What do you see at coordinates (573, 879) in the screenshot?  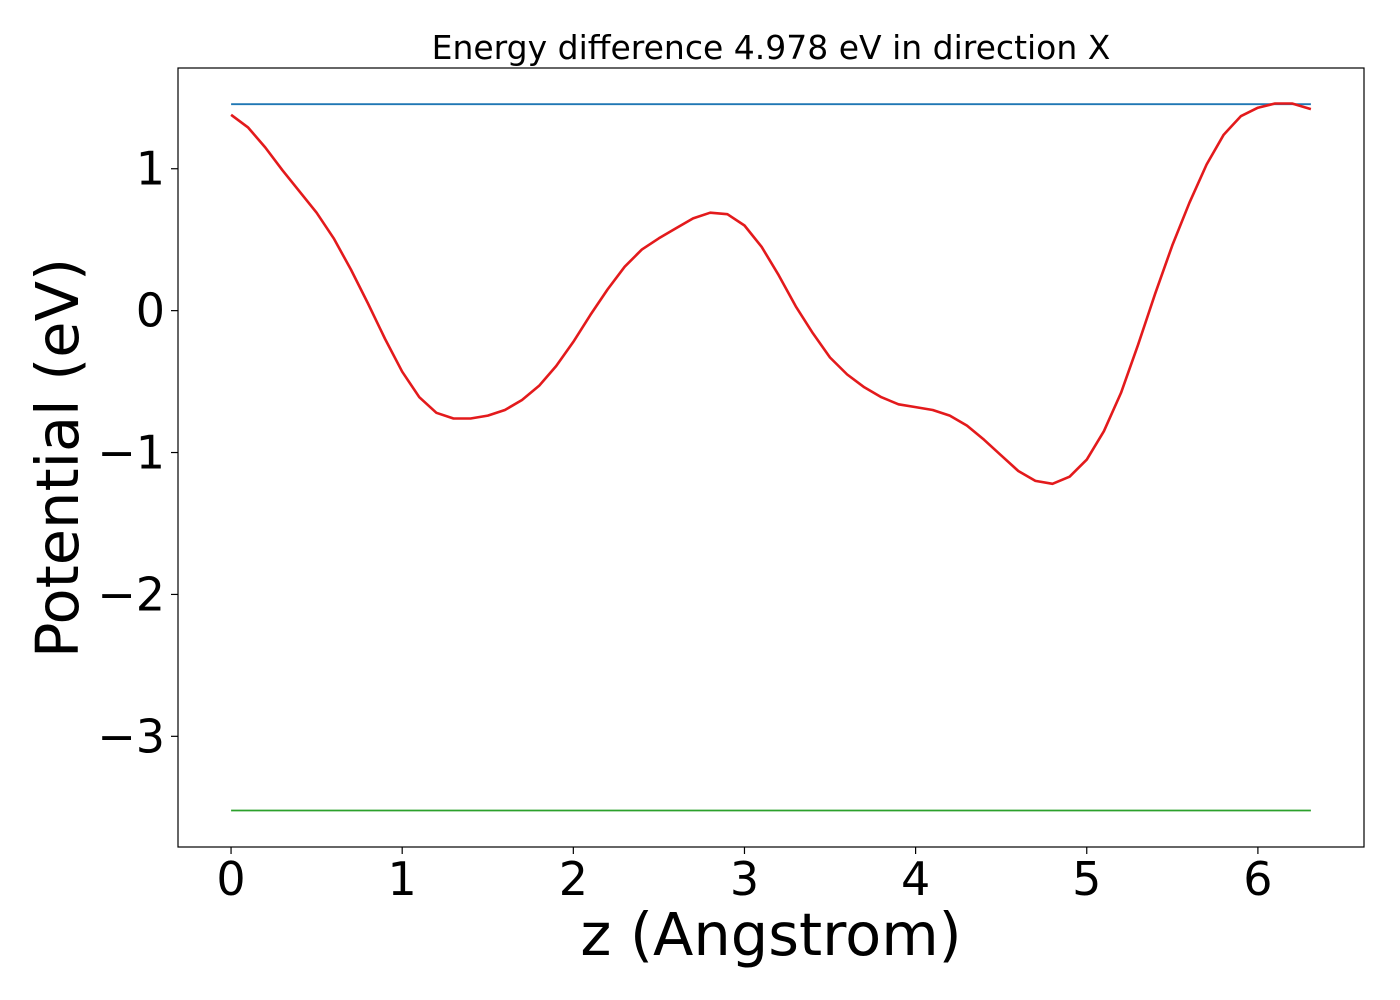 I see `x-tick-label: 2` at bounding box center [573, 879].